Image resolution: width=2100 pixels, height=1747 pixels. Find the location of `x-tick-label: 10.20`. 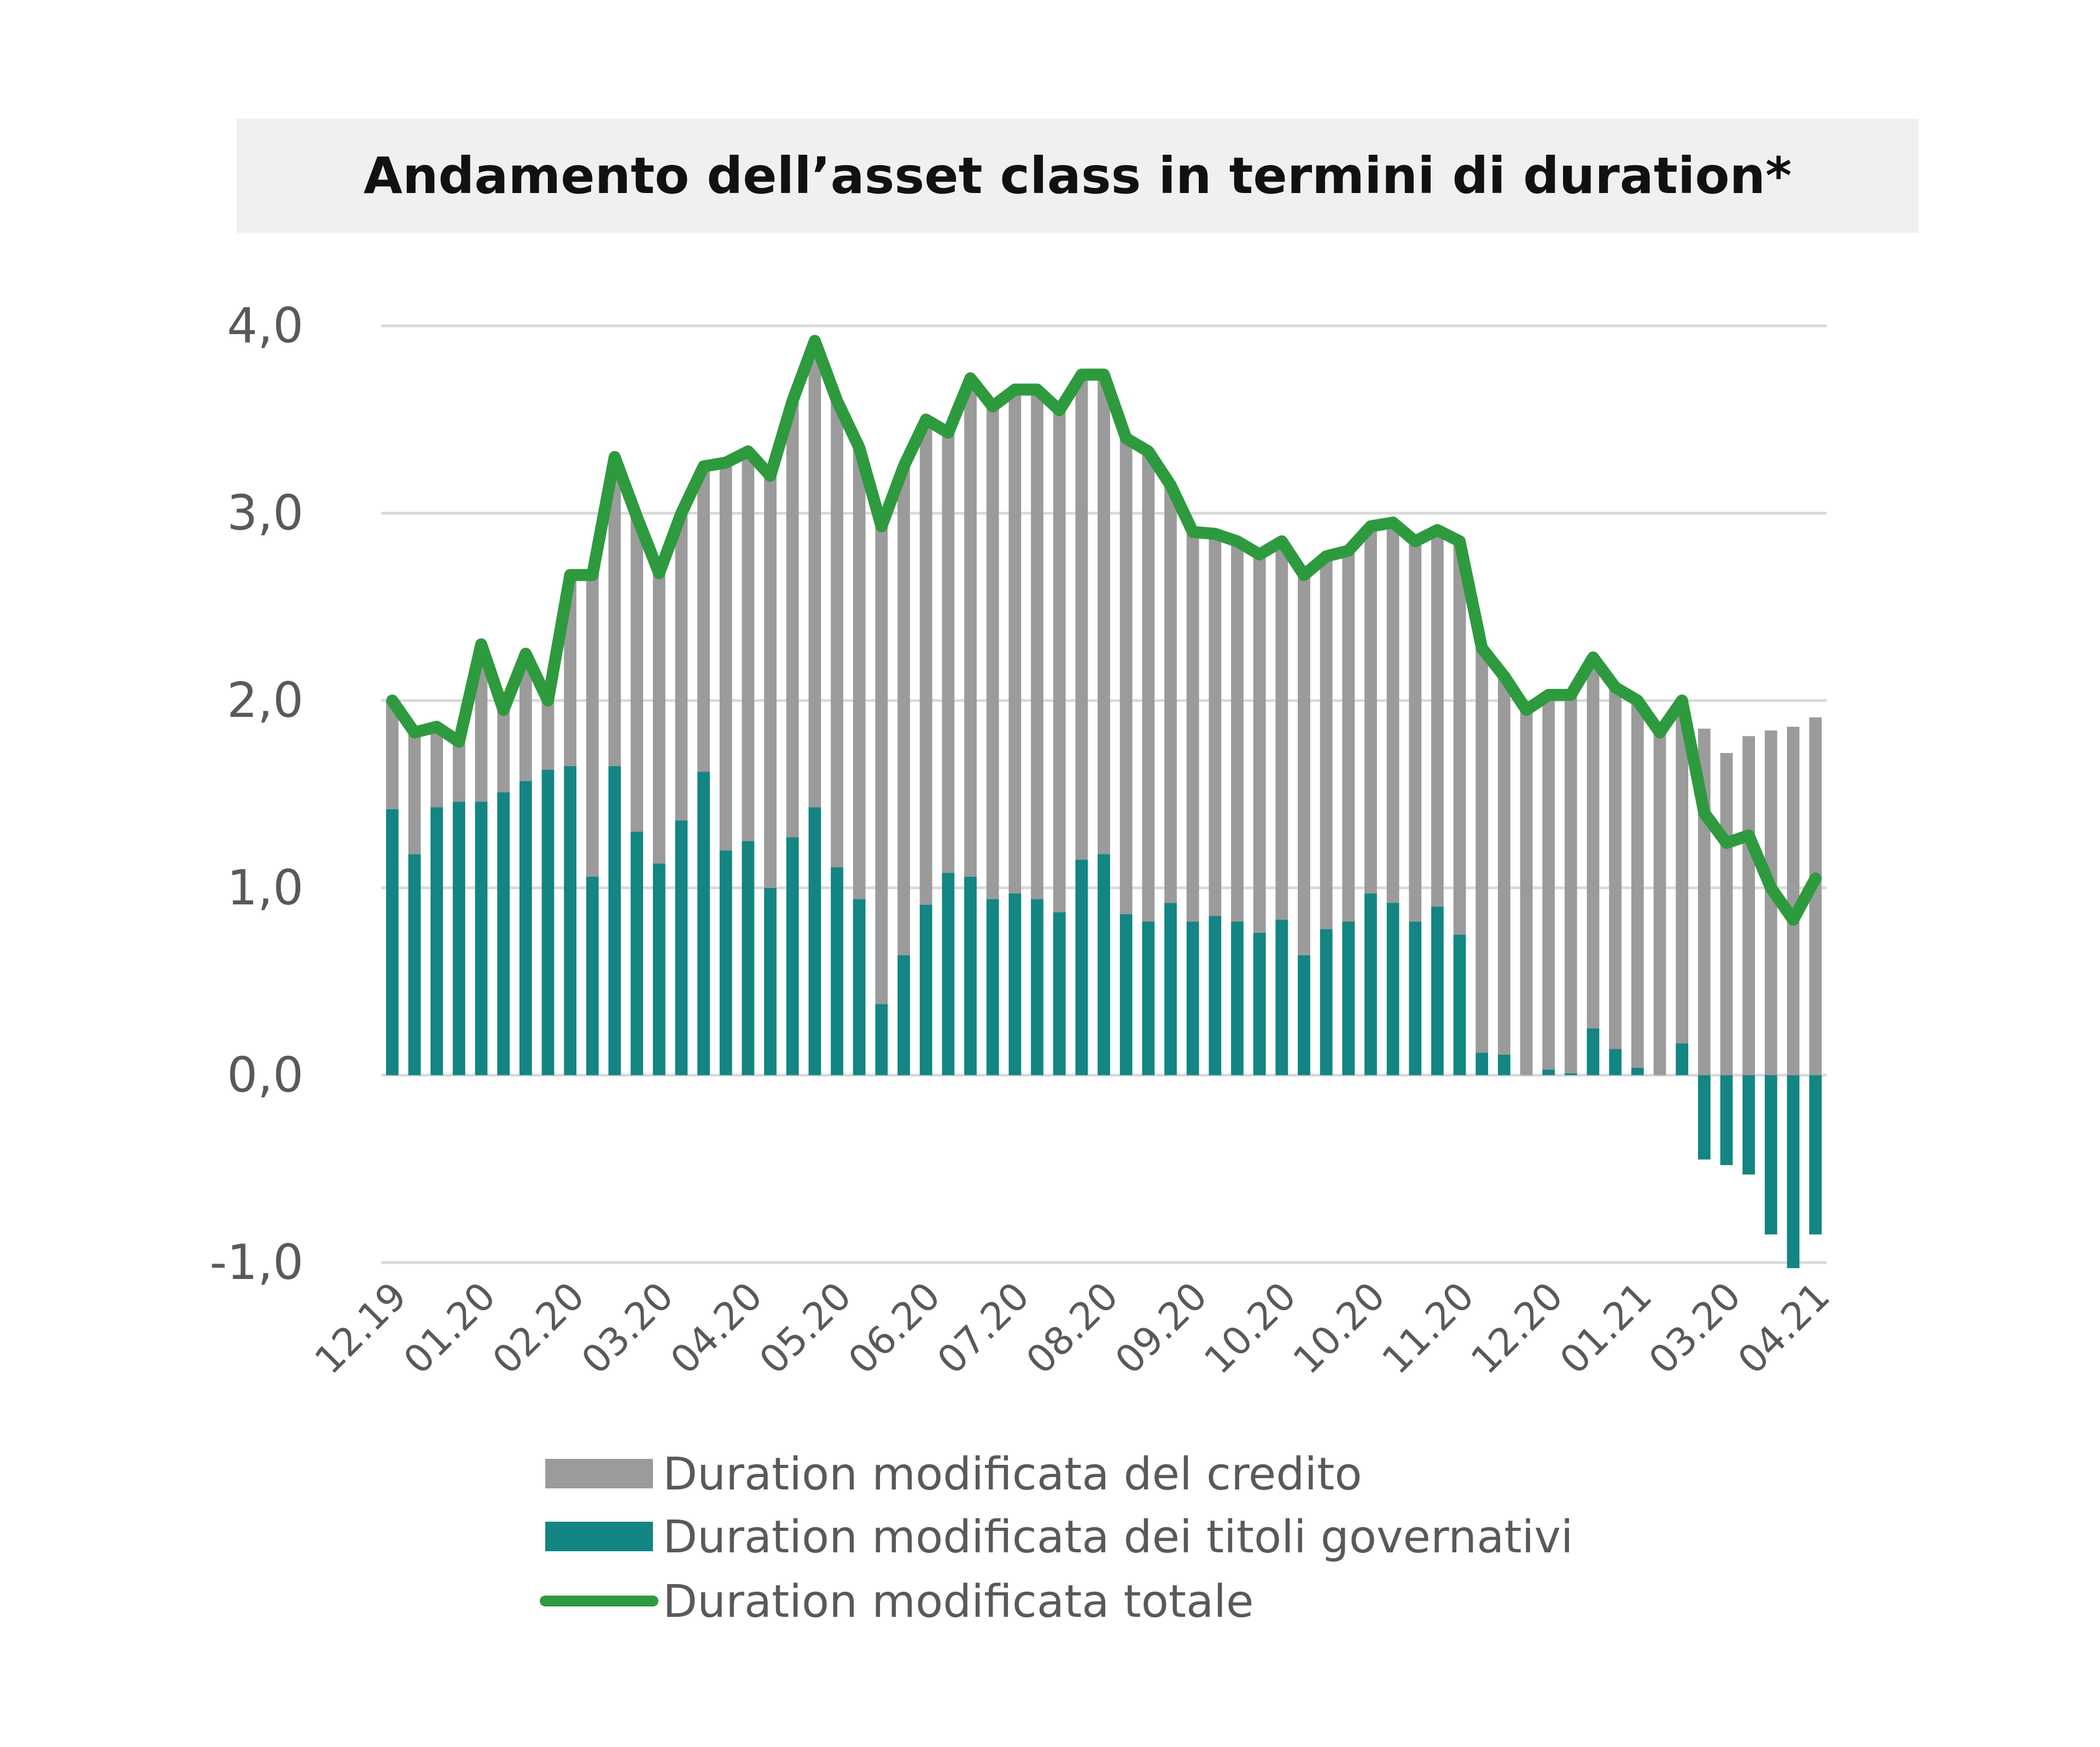

x-tick-label: 10.20 is located at coordinates (1339, 1328).